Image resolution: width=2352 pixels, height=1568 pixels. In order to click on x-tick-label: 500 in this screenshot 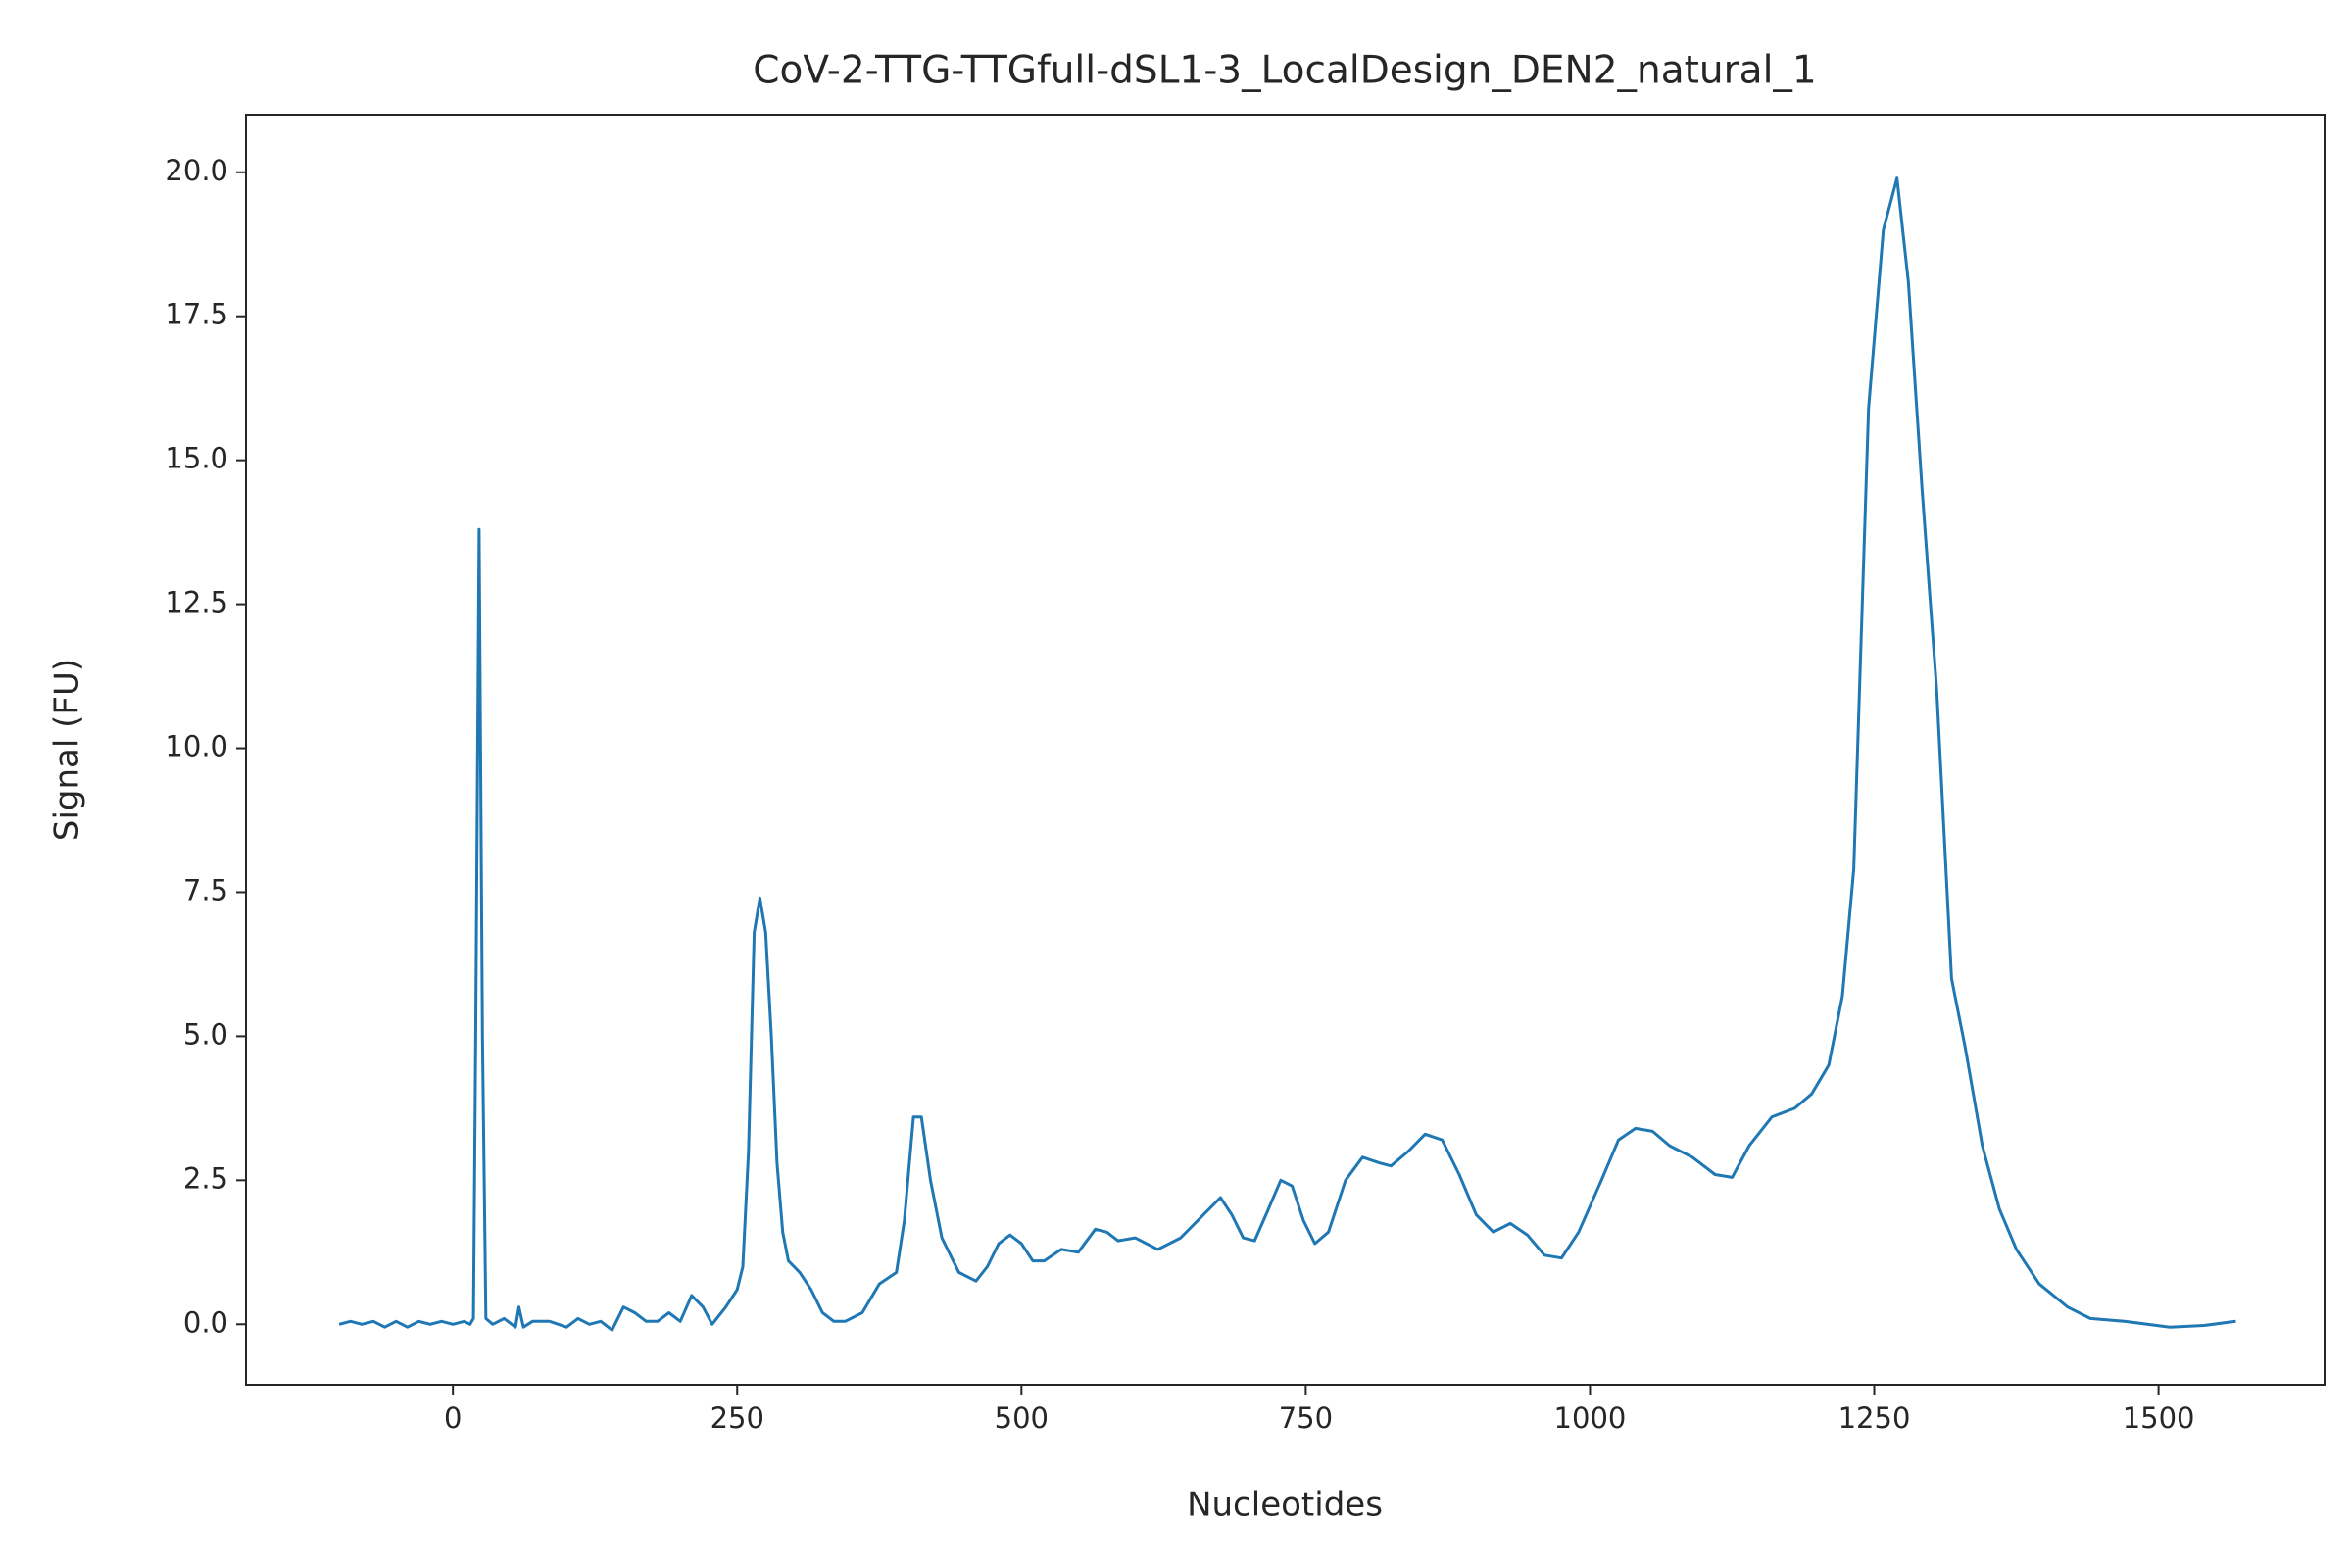, I will do `click(1022, 1418)`.